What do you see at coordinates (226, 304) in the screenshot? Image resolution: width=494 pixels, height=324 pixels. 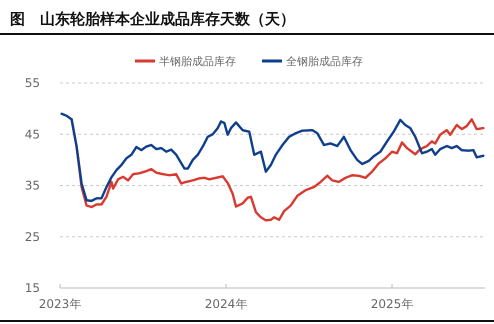 I see `x-tick-label: 2024年` at bounding box center [226, 304].